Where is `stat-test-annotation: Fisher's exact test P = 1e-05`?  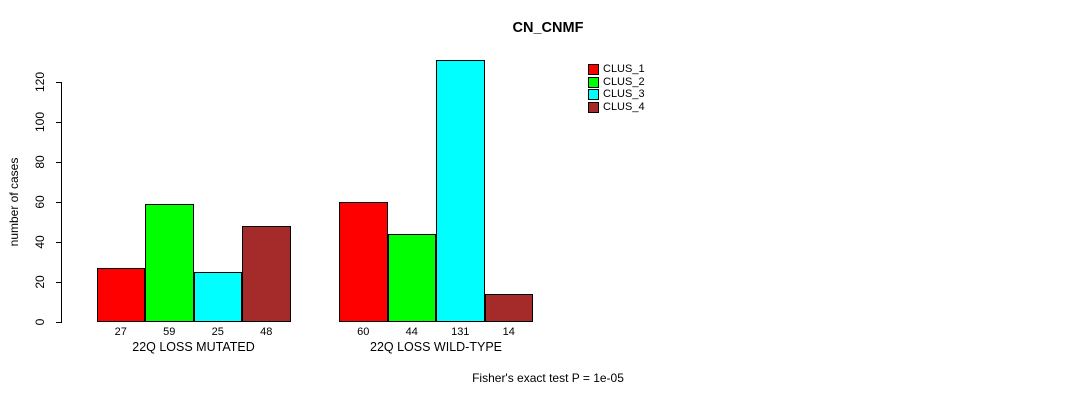 stat-test-annotation: Fisher's exact test P = 1e-05 is located at coordinates (548, 378).